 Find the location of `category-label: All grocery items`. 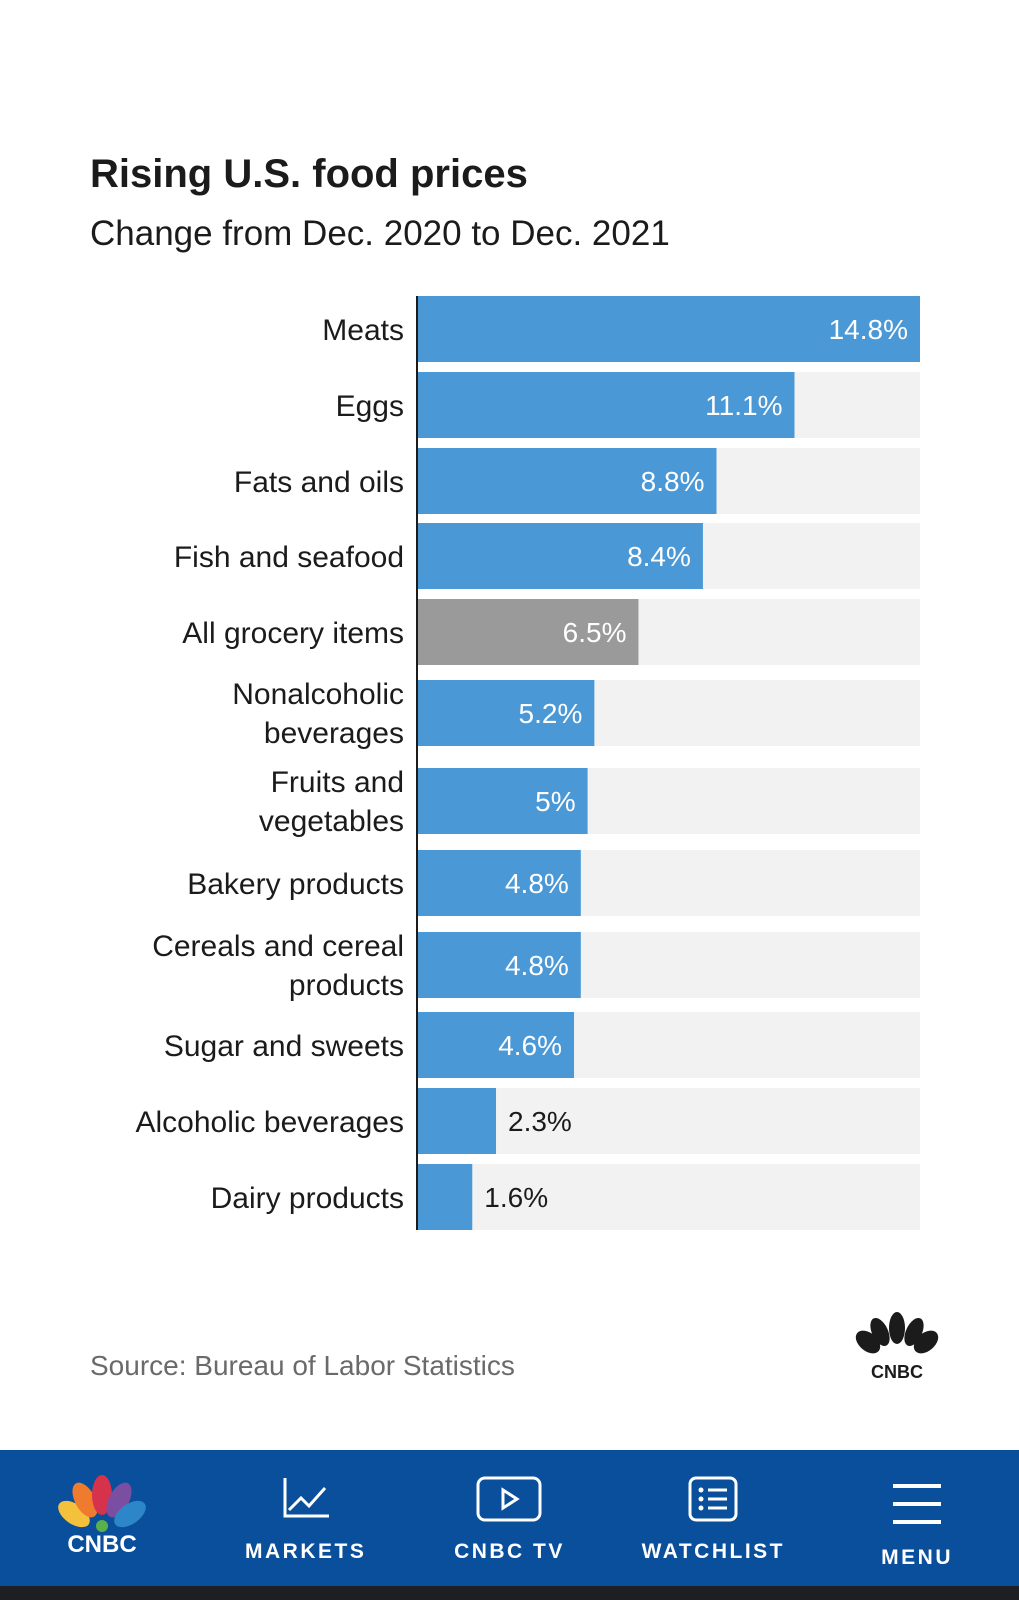

category-label: All grocery items is located at coordinates (293, 633).